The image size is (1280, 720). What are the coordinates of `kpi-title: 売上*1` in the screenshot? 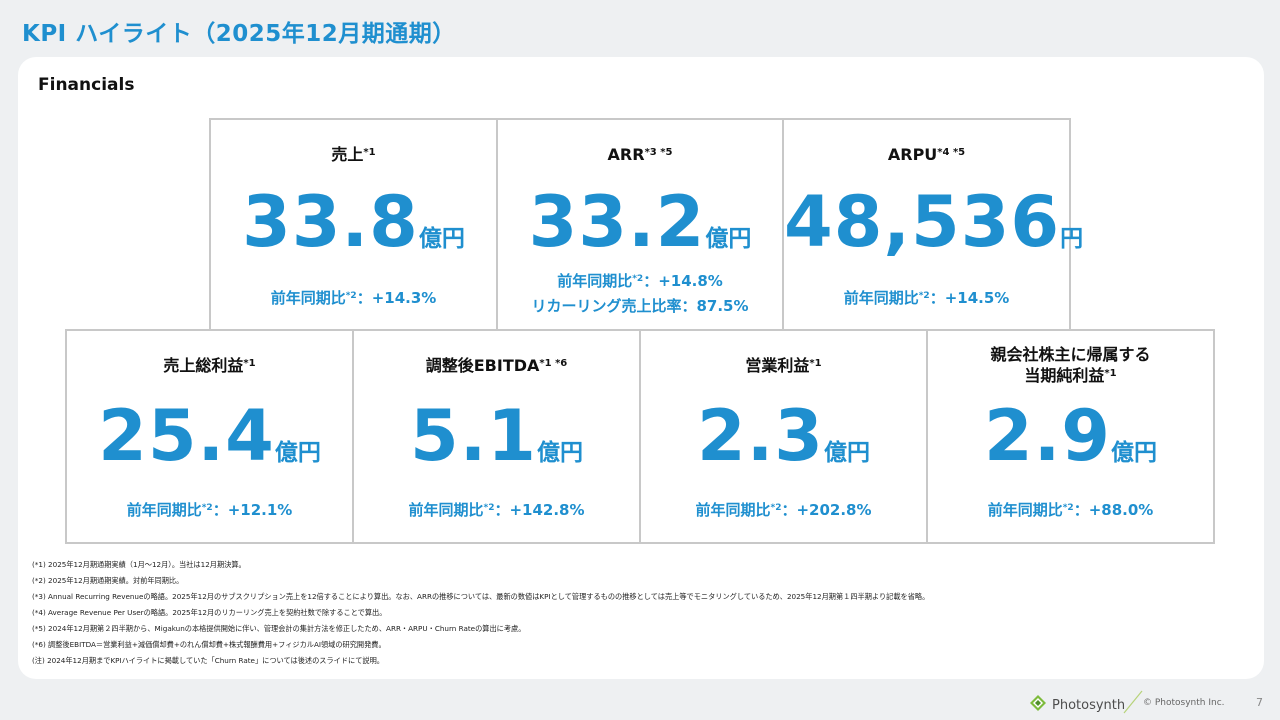 It's located at (353, 154).